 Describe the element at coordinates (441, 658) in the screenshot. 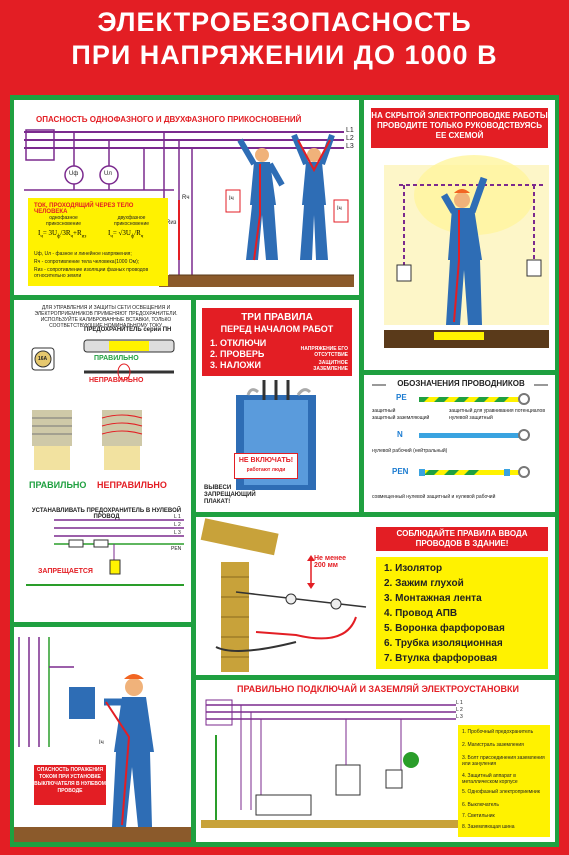

I see `input-item-7: 7. Втулка фарфоровая` at that location.